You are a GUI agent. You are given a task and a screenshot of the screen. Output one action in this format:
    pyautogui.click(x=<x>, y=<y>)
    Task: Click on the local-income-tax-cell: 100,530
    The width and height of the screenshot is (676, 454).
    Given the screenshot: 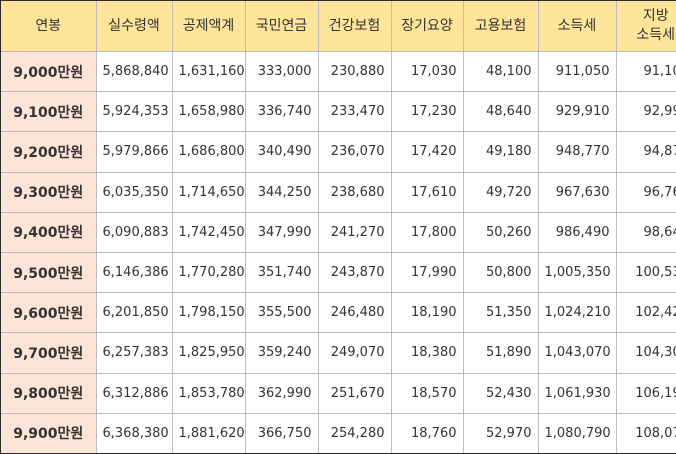 What is the action you would take?
    pyautogui.click(x=645, y=272)
    